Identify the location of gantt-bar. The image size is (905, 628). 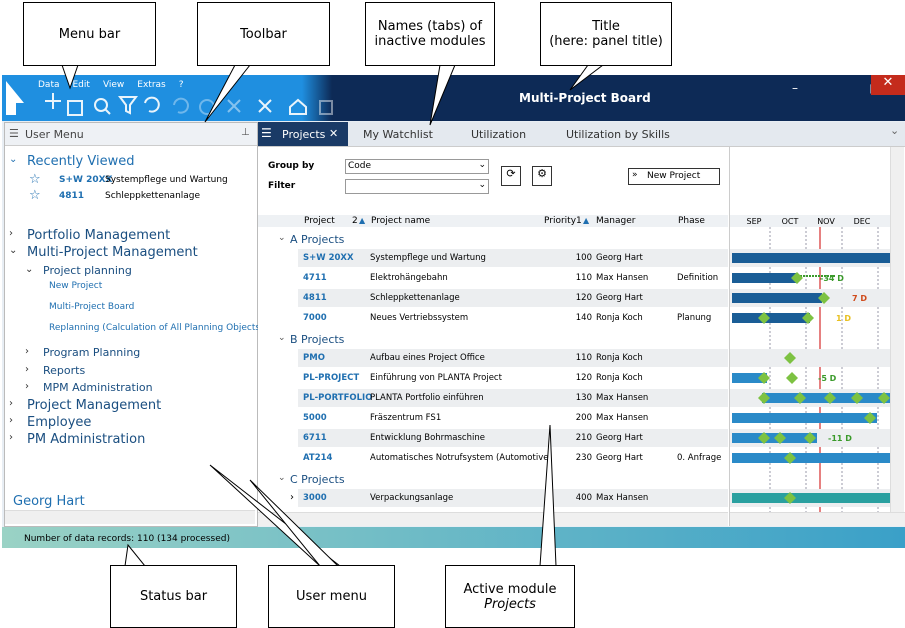
(749, 378).